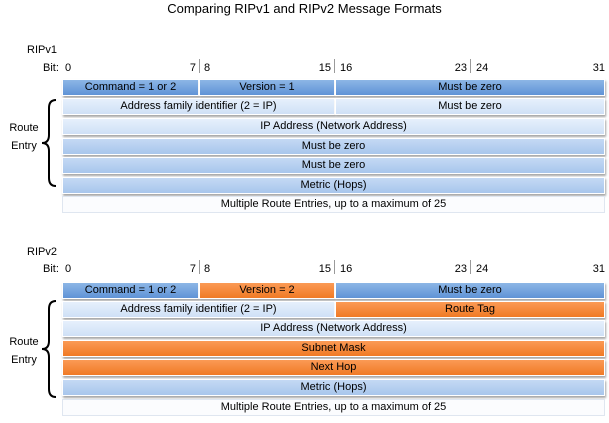  Describe the element at coordinates (130, 87) in the screenshot. I see `ripv1-command-field: Command = 1 or 2` at that location.